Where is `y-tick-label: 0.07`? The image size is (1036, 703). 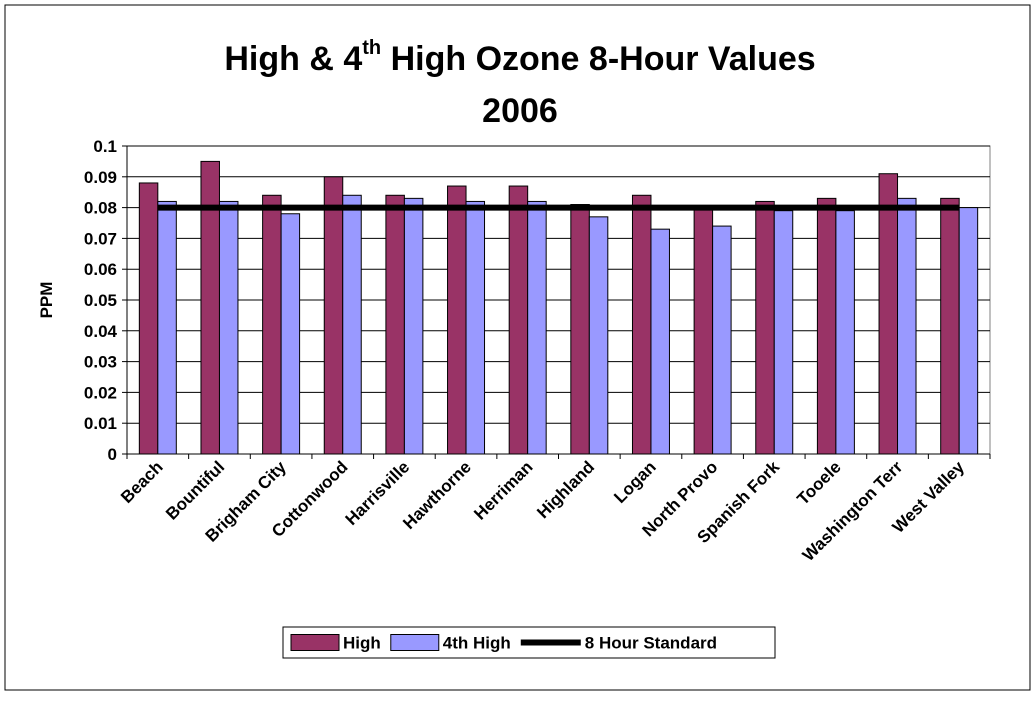
y-tick-label: 0.07 is located at coordinates (100, 238).